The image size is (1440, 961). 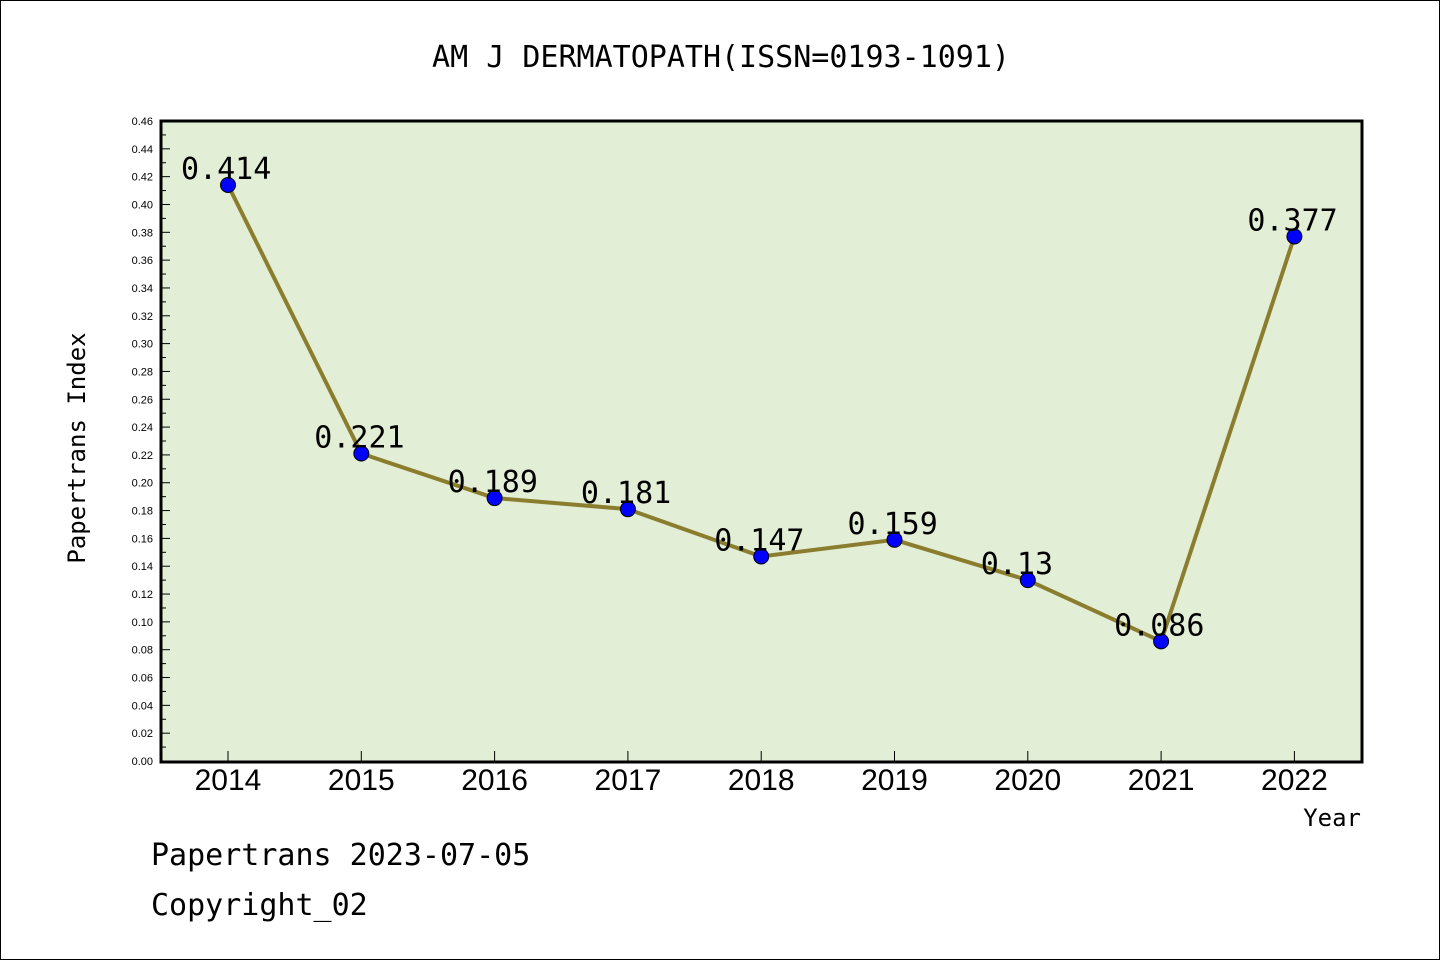 What do you see at coordinates (142, 734) in the screenshot?
I see `y-tick-label: 0.02` at bounding box center [142, 734].